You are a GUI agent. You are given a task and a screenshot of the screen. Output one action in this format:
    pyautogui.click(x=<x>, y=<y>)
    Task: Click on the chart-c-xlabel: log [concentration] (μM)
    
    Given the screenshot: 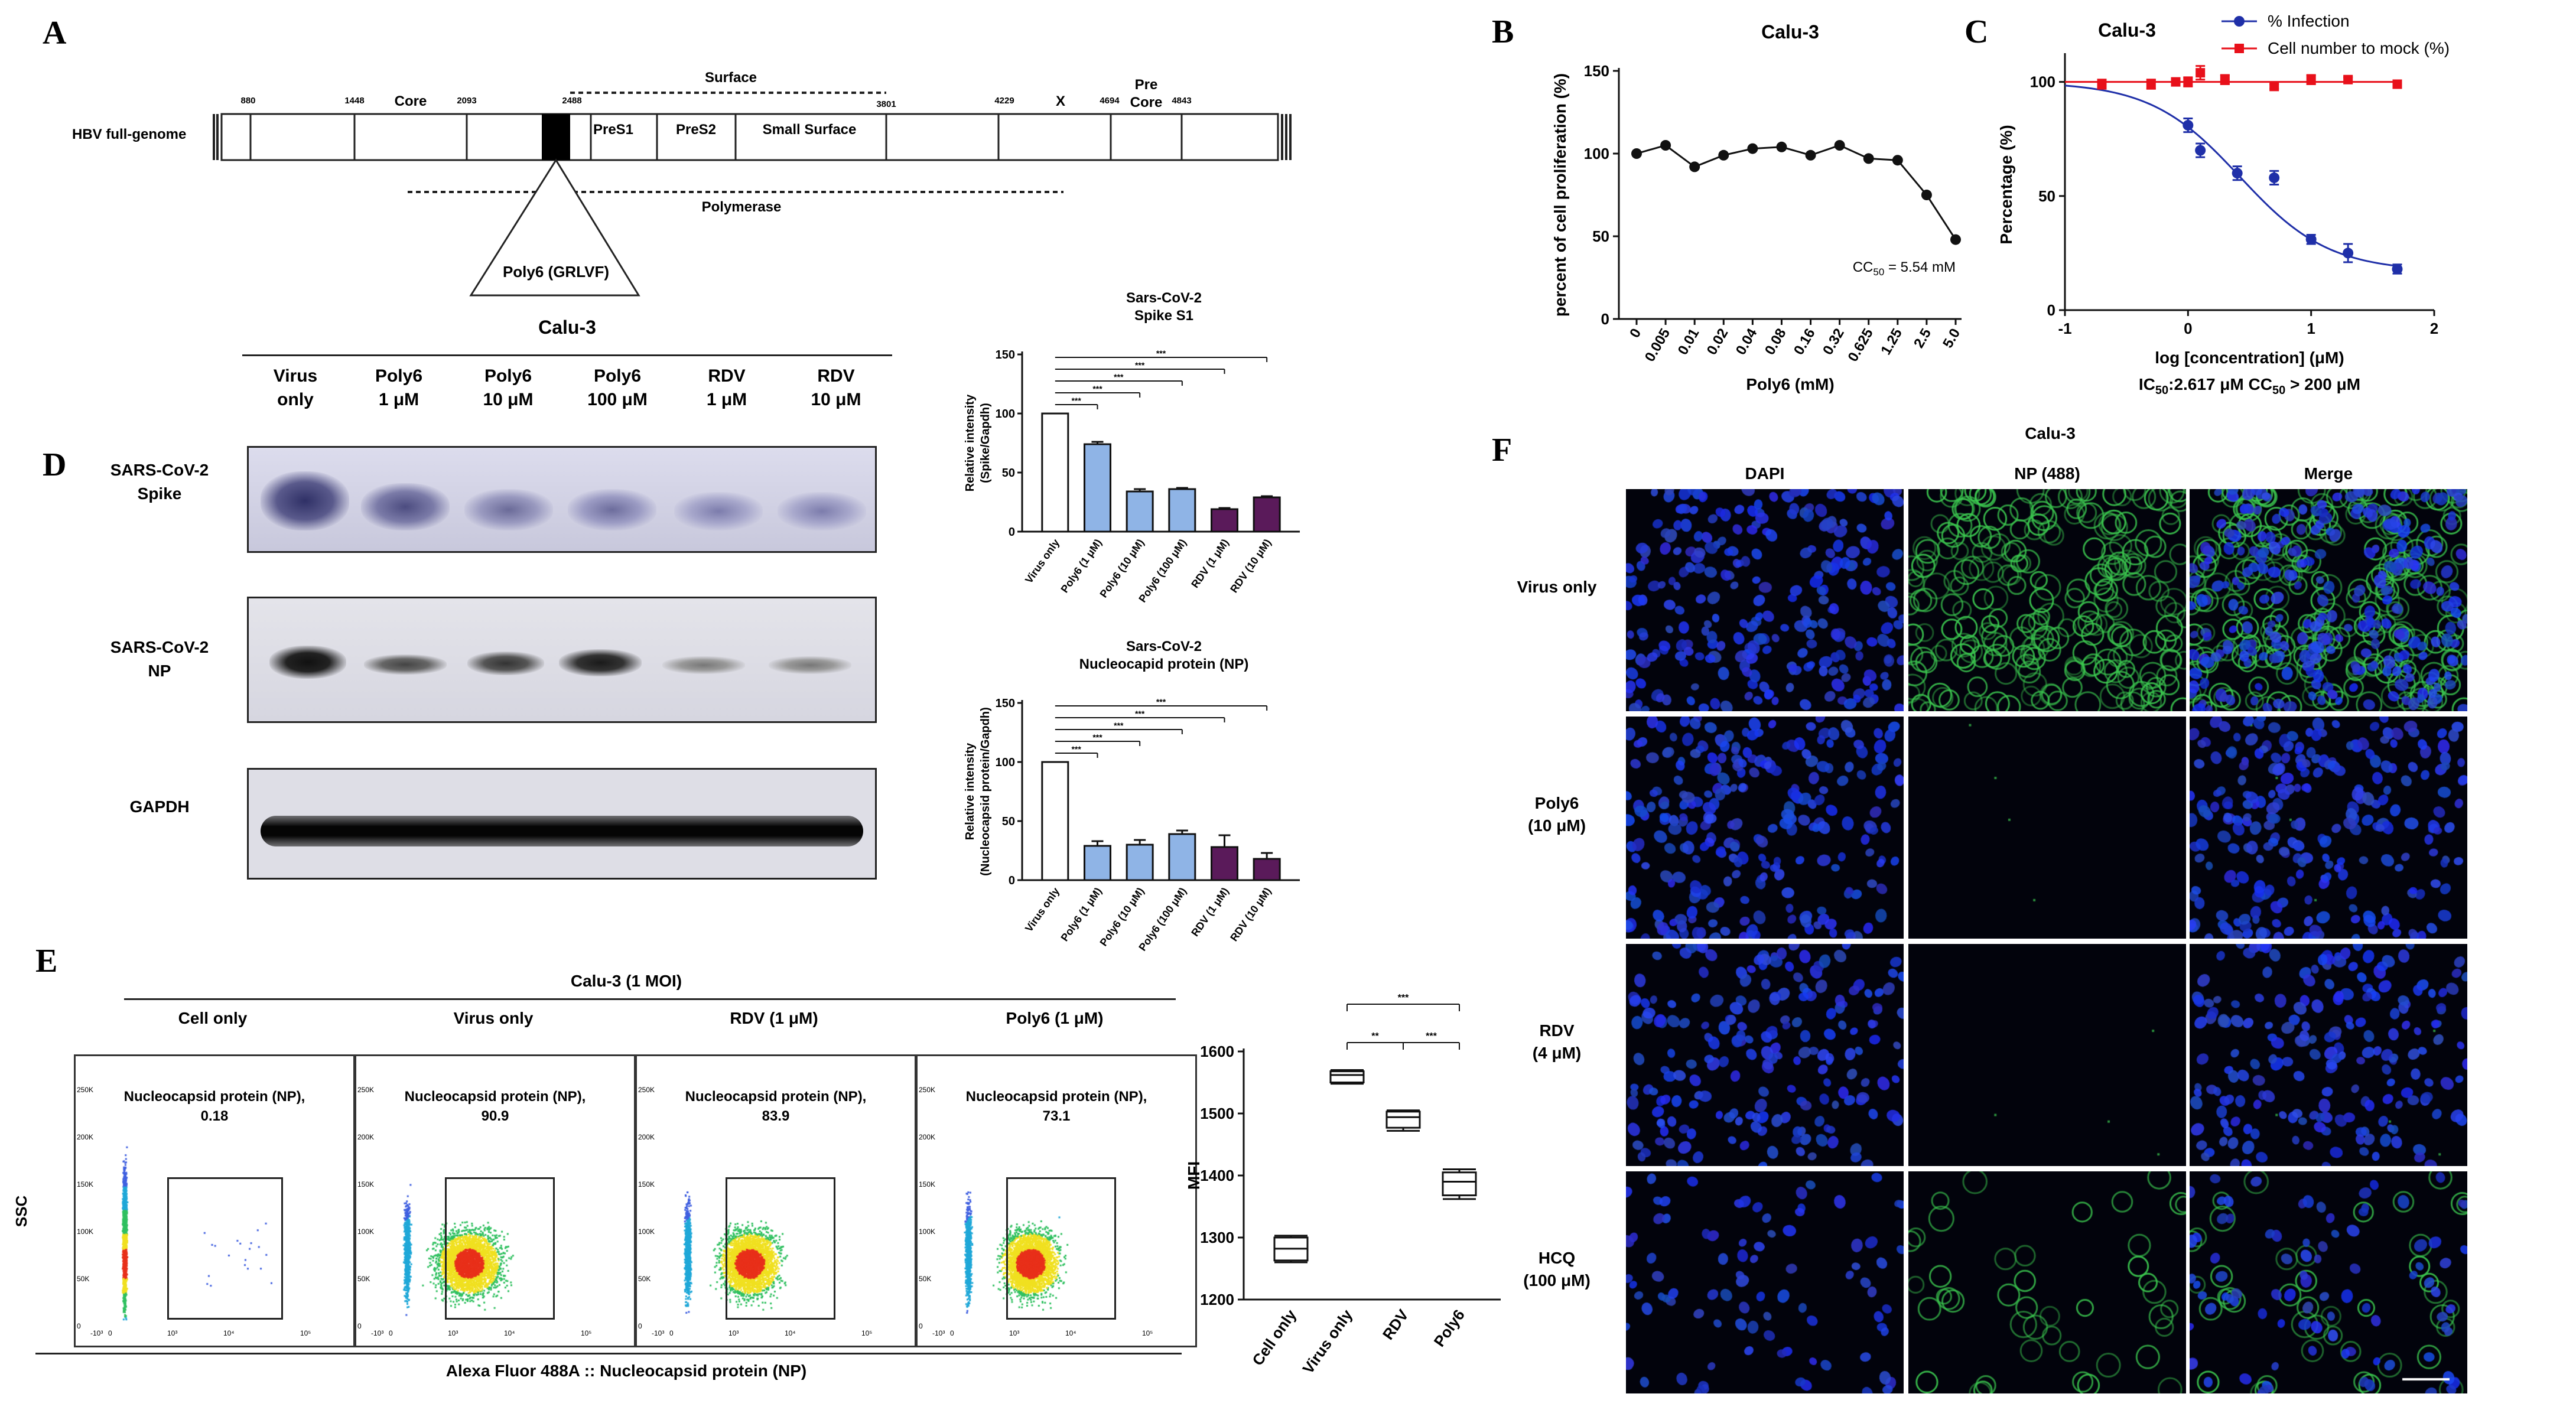 What is the action you would take?
    pyautogui.click(x=2249, y=358)
    